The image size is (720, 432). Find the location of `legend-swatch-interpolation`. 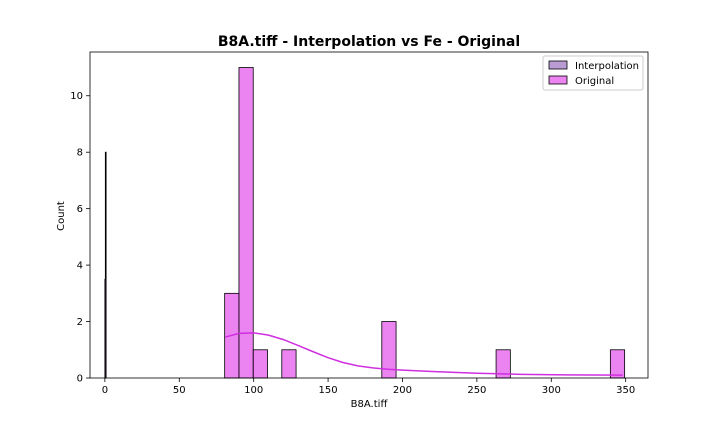

legend-swatch-interpolation is located at coordinates (558, 65).